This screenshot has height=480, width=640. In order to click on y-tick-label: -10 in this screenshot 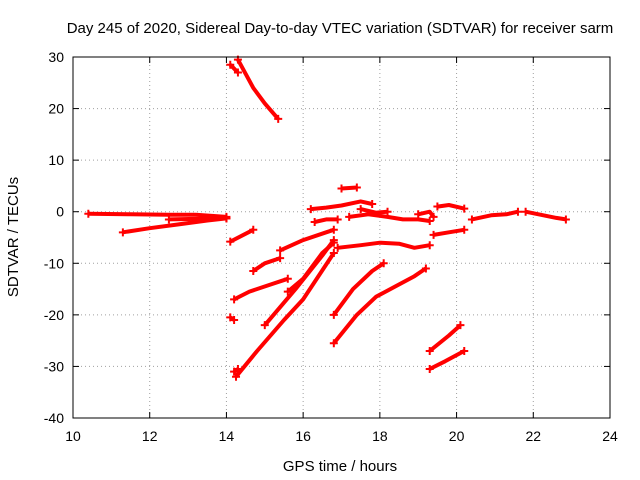, I will do `click(54, 263)`.